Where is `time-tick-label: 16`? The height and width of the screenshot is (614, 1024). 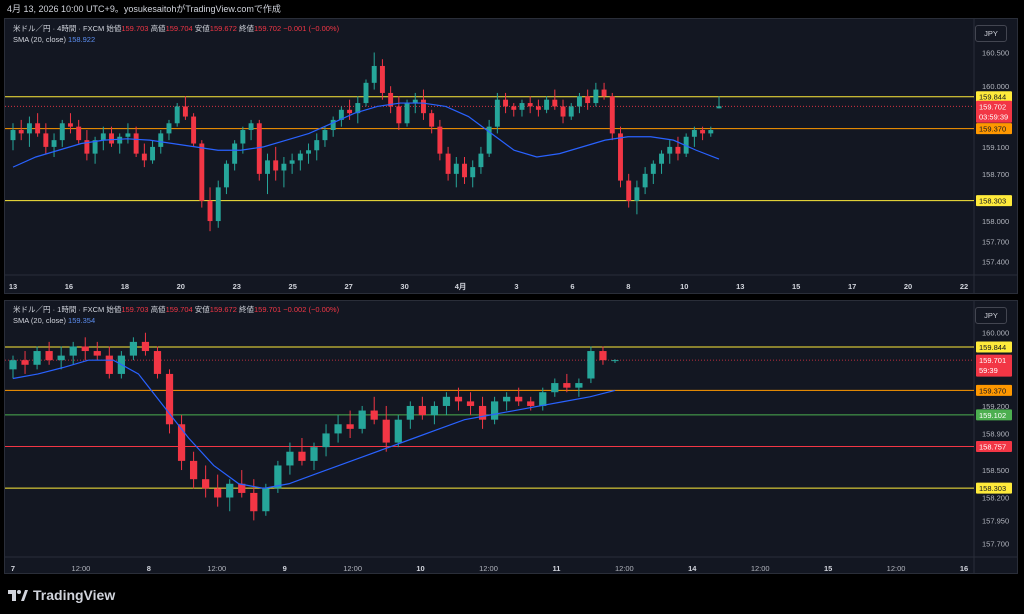
time-tick-label: 16 is located at coordinates (69, 286).